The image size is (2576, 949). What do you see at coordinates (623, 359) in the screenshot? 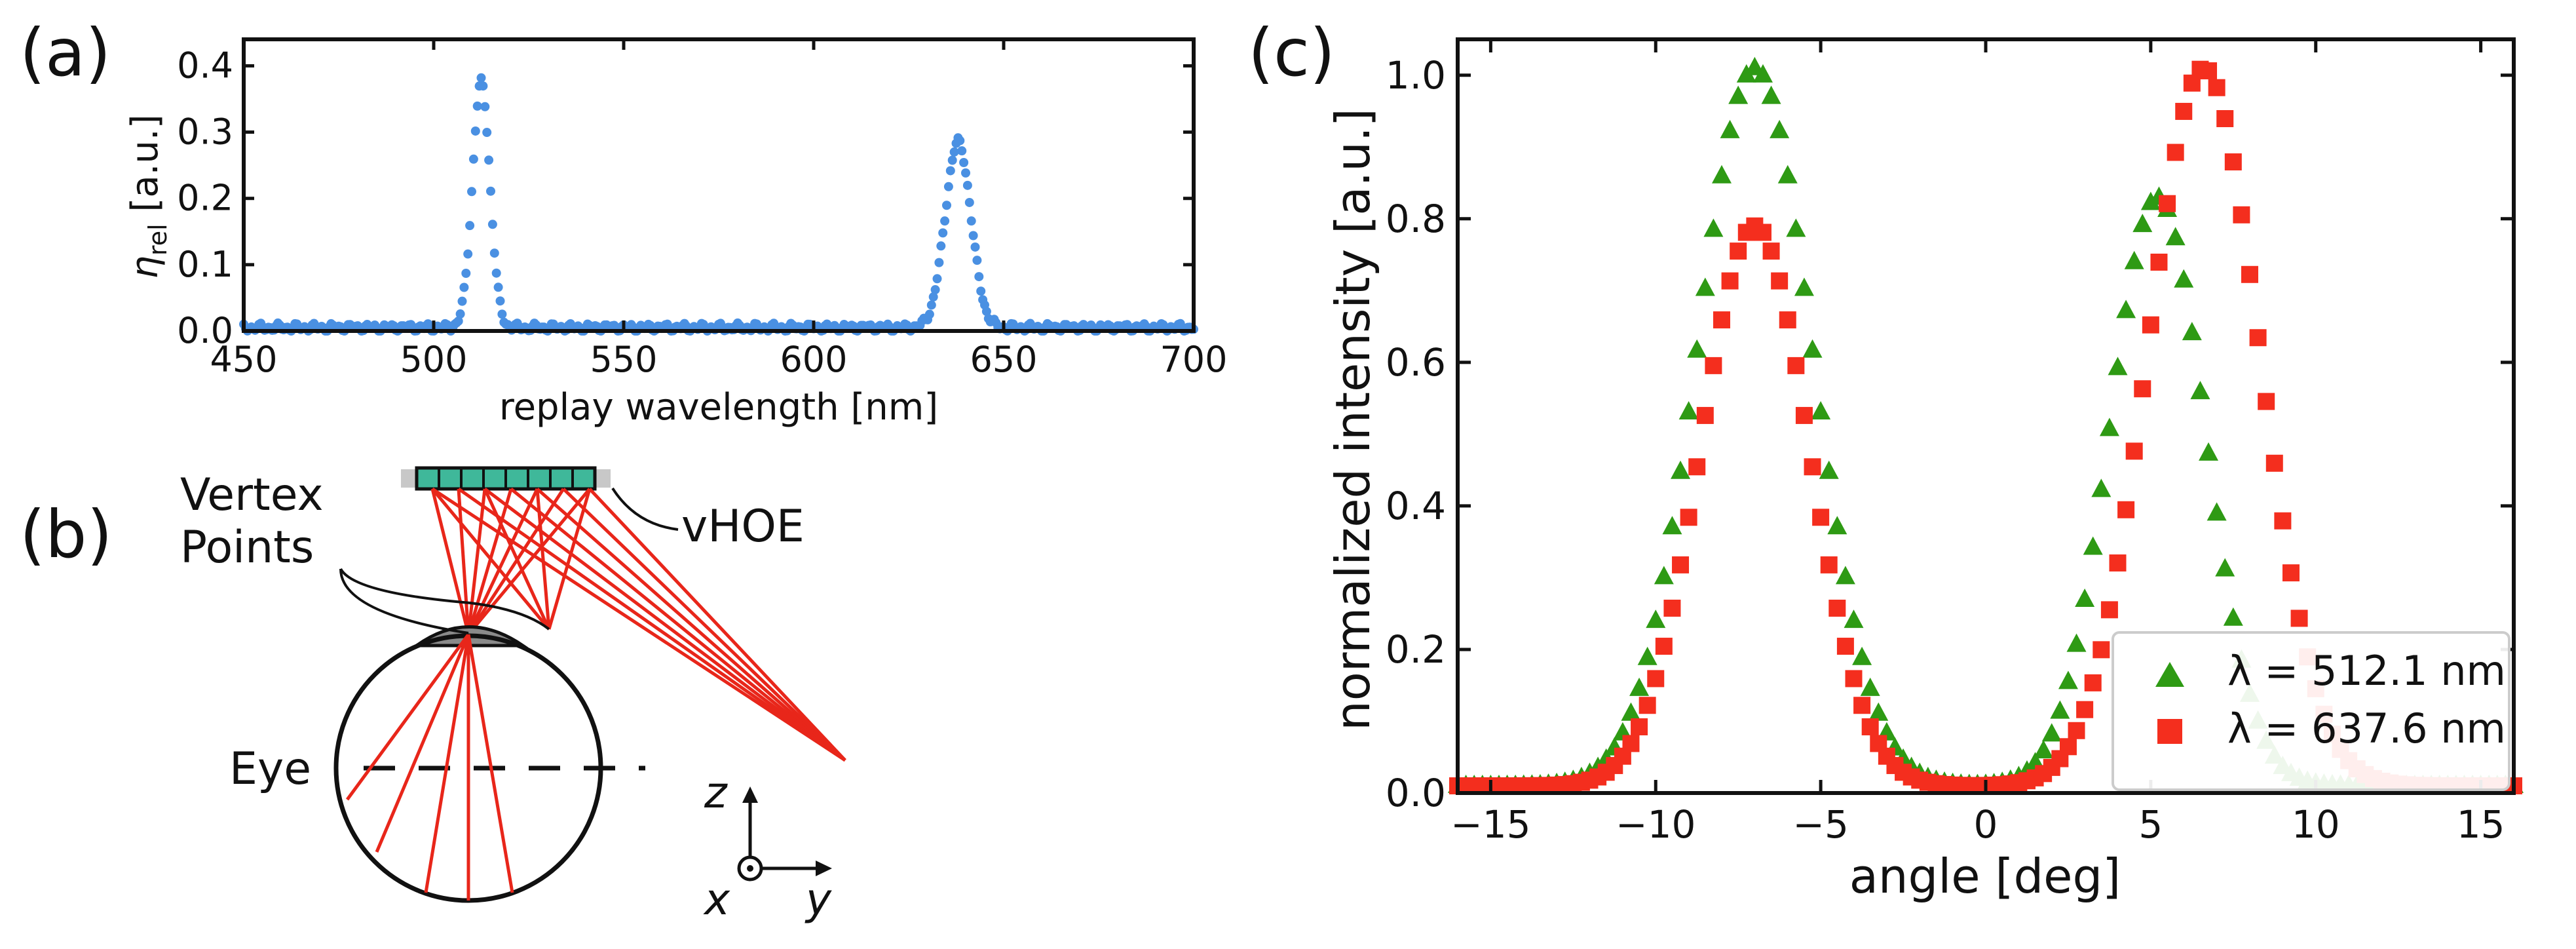
I see `chart-a-x-tick-label: 550` at bounding box center [623, 359].